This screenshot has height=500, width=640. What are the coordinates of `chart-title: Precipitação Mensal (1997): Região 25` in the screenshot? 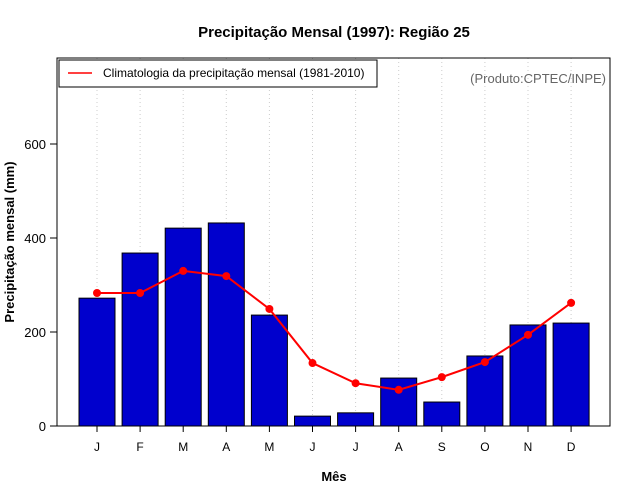 It's located at (334, 32).